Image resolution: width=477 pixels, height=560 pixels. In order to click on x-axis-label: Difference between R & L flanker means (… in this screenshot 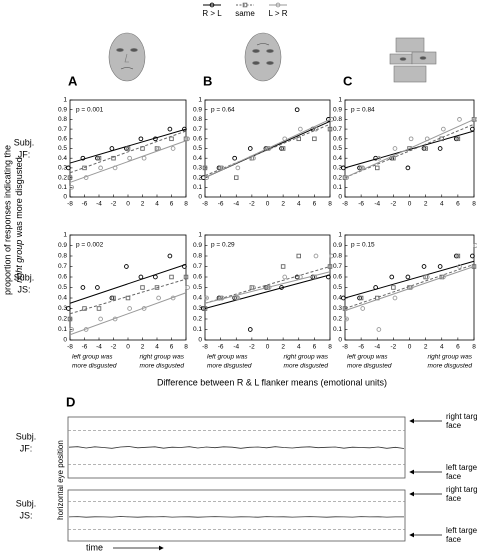, I will do `click(272, 382)`.